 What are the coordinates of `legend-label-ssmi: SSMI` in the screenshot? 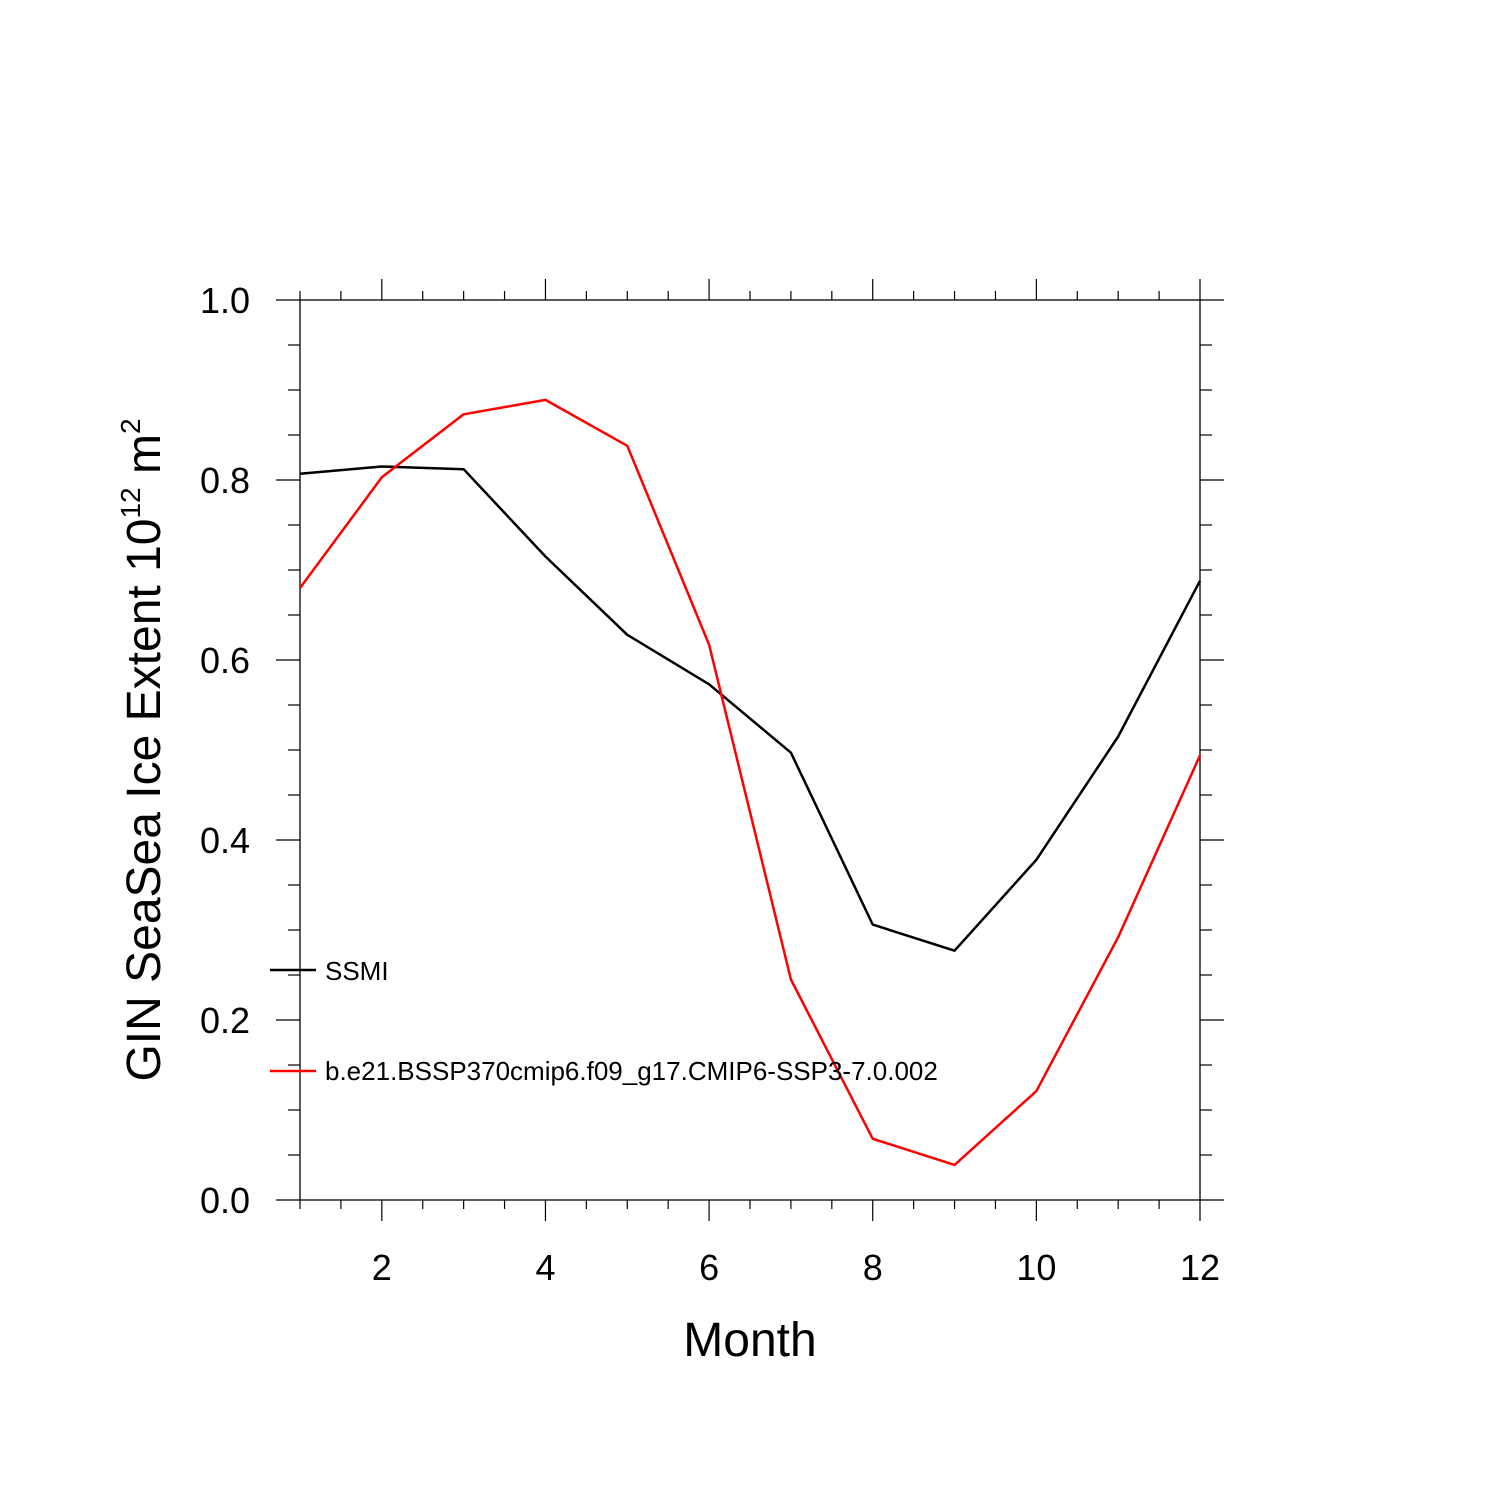 It's located at (357, 971).